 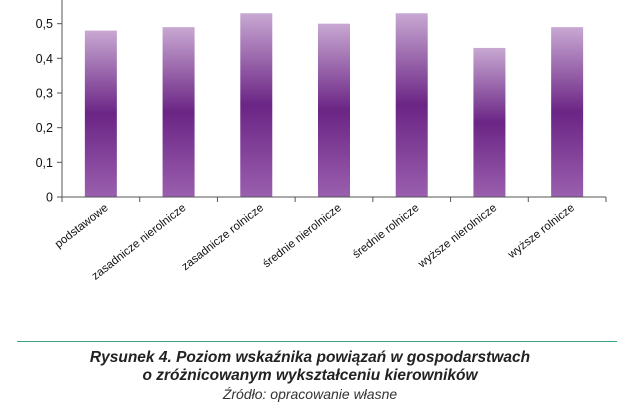 What do you see at coordinates (49, 102) in the screenshot?
I see `y-axis: 00,10,20,30,40,50,6` at bounding box center [49, 102].